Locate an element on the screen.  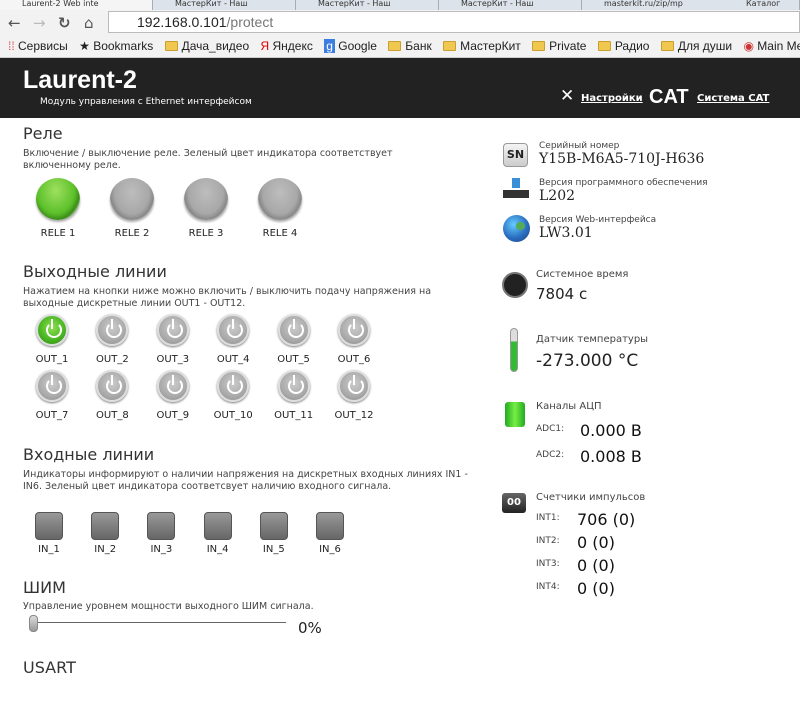
serial-label: Серийный номер is located at coordinates (579, 146).